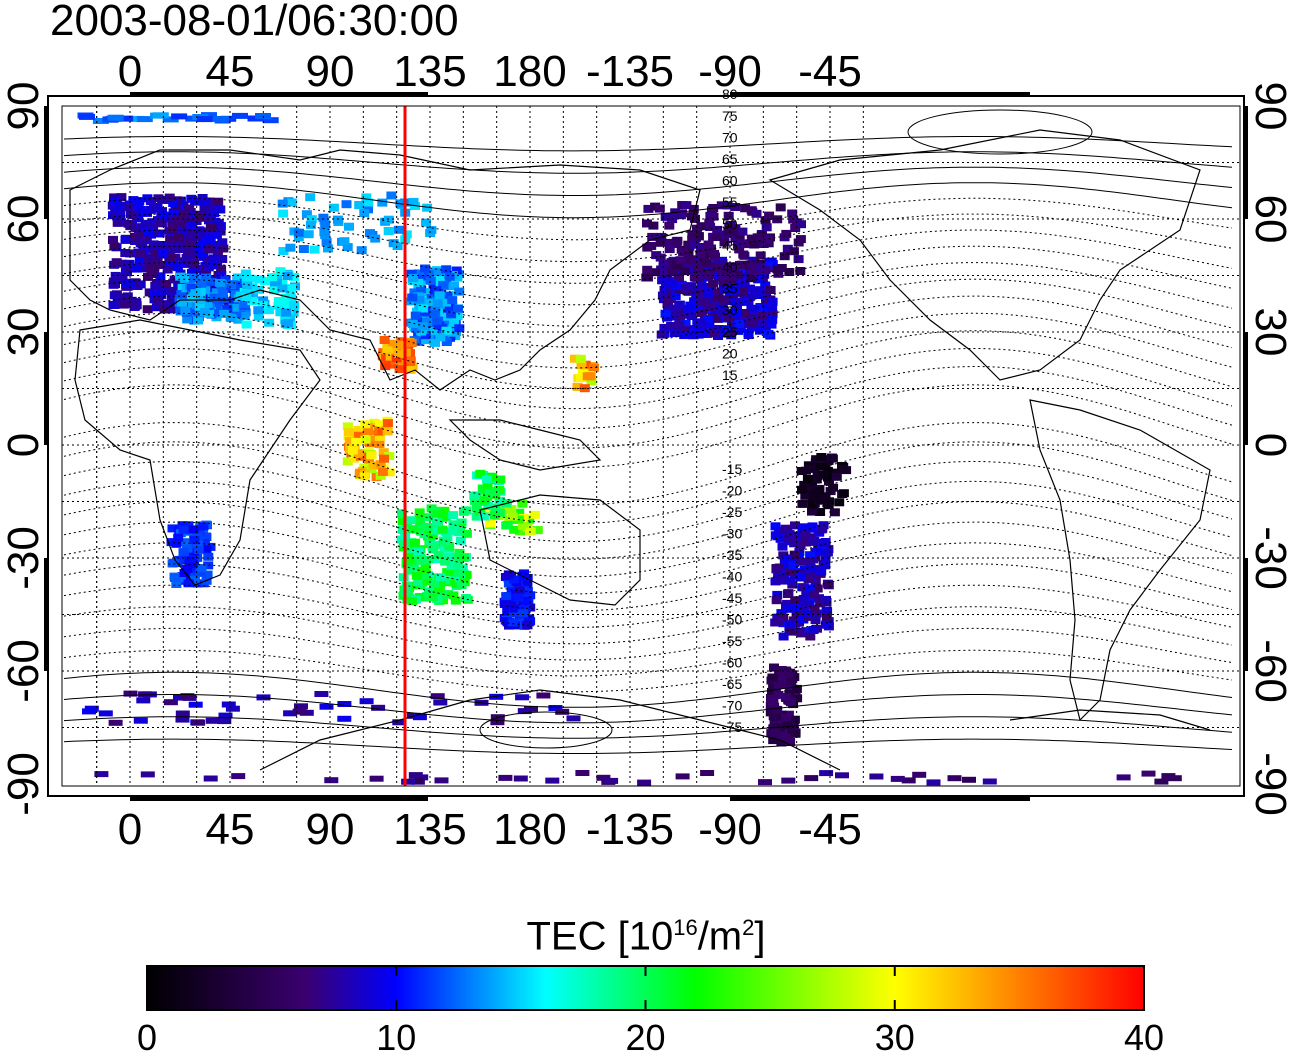  I want to click on lon-tick-label-bottom: 135, so click(430, 829).